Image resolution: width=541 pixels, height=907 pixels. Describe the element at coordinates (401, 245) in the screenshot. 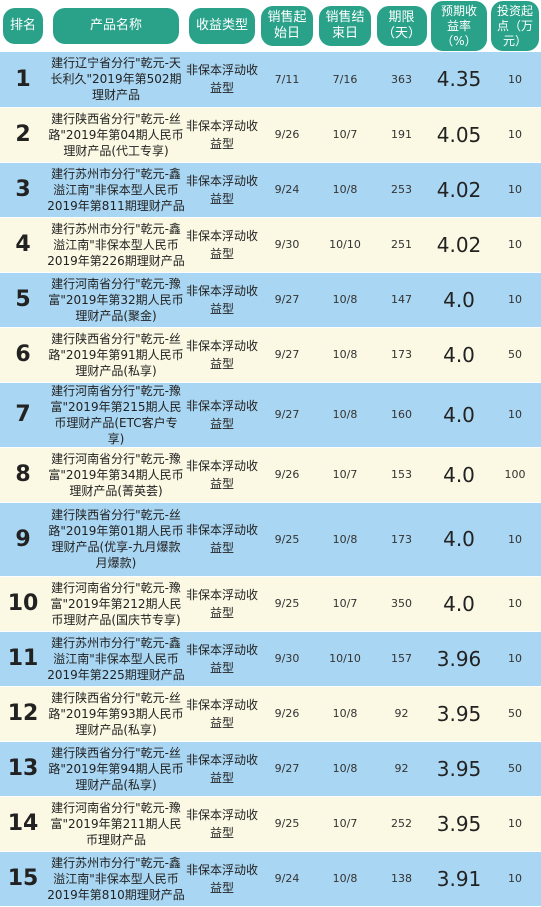

I see `cell-term: 251` at that location.